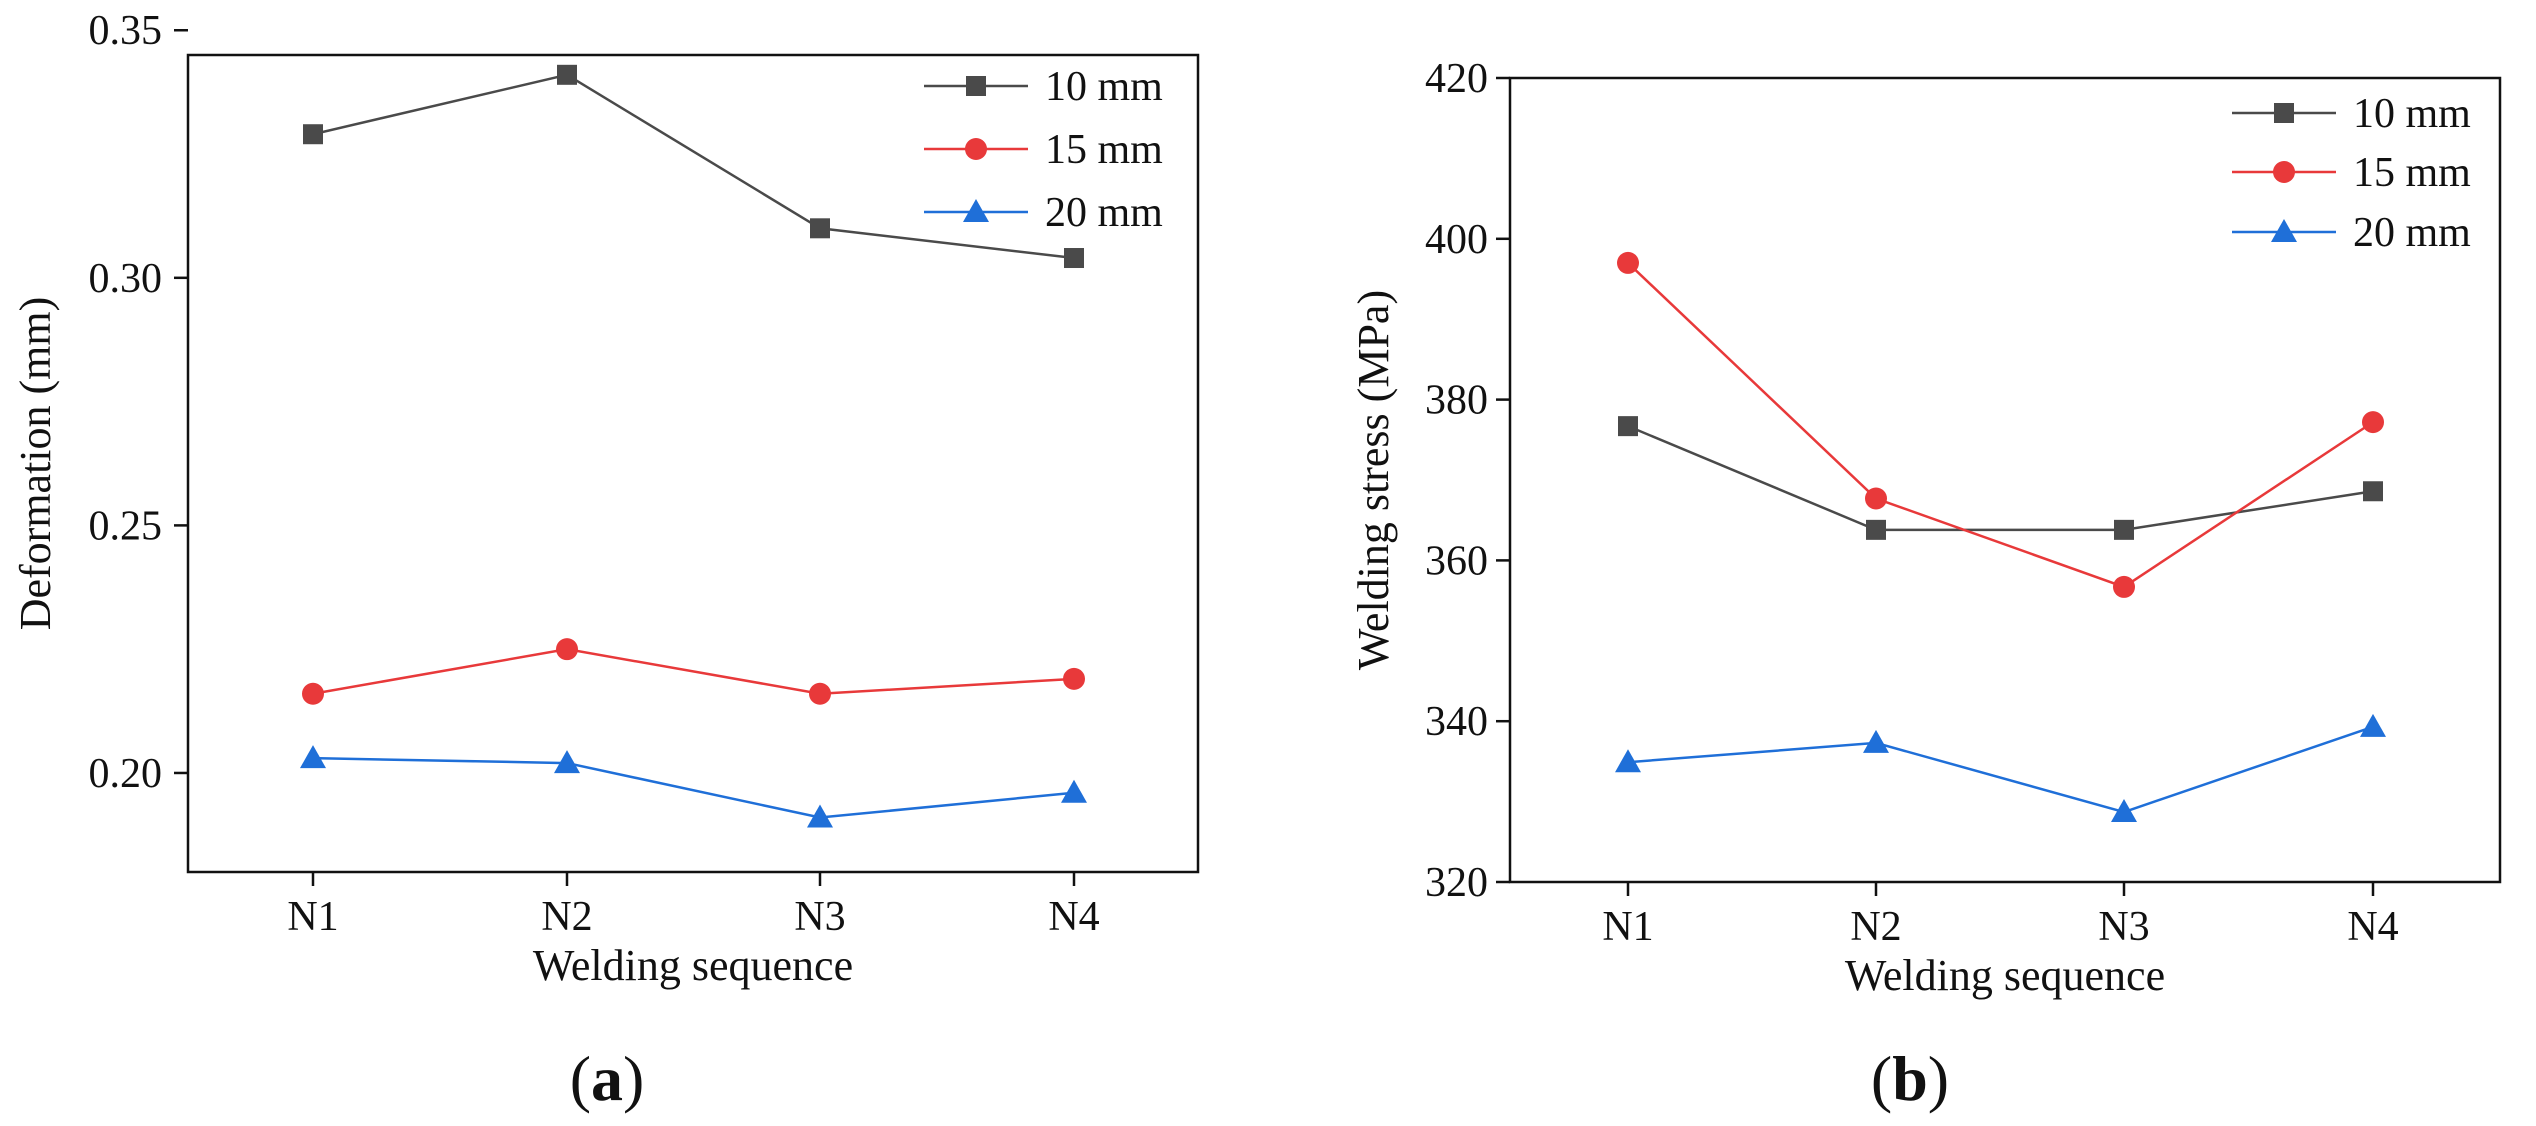  What do you see at coordinates (1456, 883) in the screenshot?
I see `y-tick-label: 320` at bounding box center [1456, 883].